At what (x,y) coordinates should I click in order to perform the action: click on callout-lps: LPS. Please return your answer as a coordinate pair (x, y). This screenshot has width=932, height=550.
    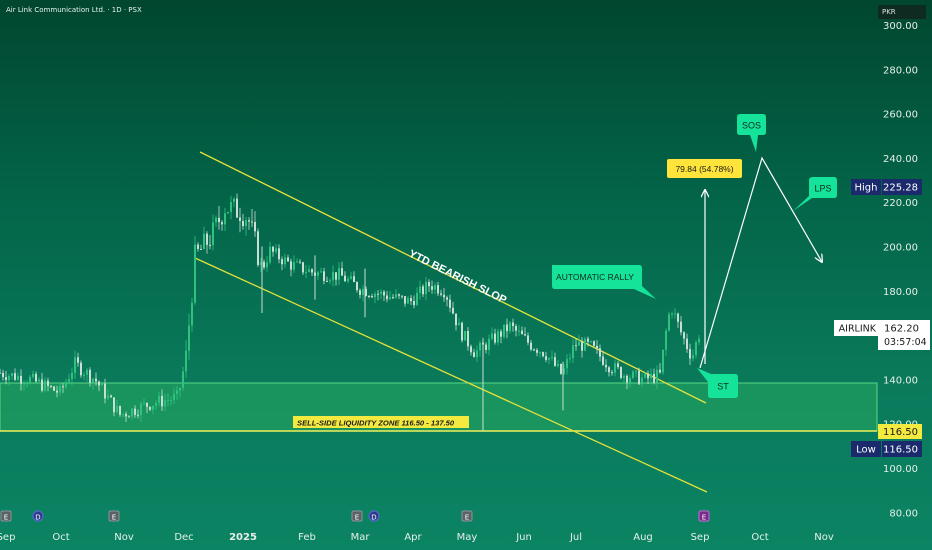
    Looking at the image, I should click on (815, 194).